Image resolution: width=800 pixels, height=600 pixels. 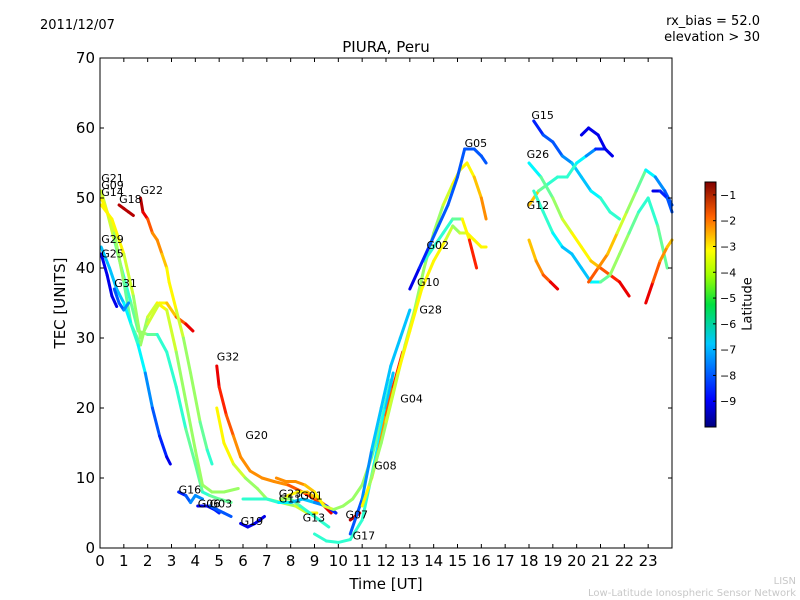 I want to click on colorbar-tick-label: −4, so click(x=728, y=272).